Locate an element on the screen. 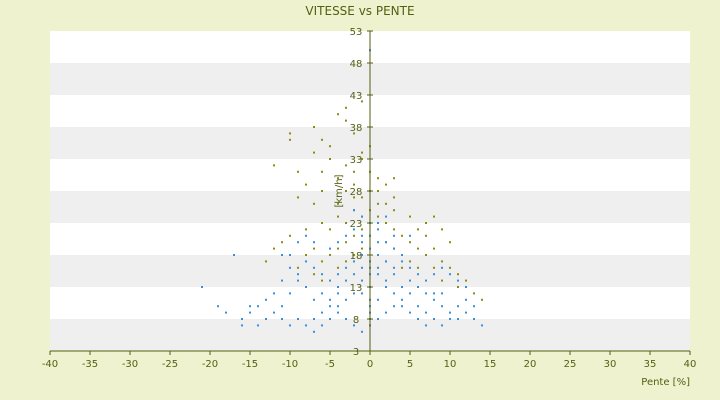  x-tick-label: 40 is located at coordinates (690, 364).